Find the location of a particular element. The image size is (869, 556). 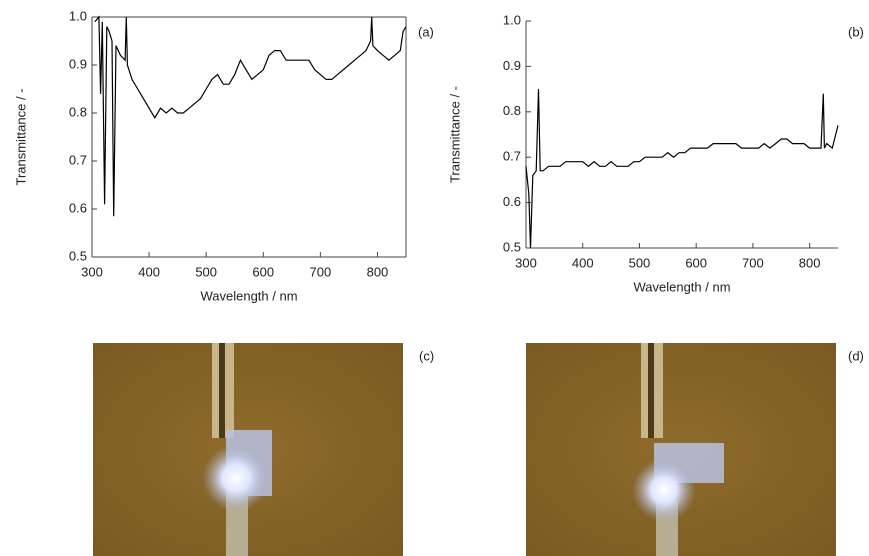

photo-d is located at coordinates (681, 449).